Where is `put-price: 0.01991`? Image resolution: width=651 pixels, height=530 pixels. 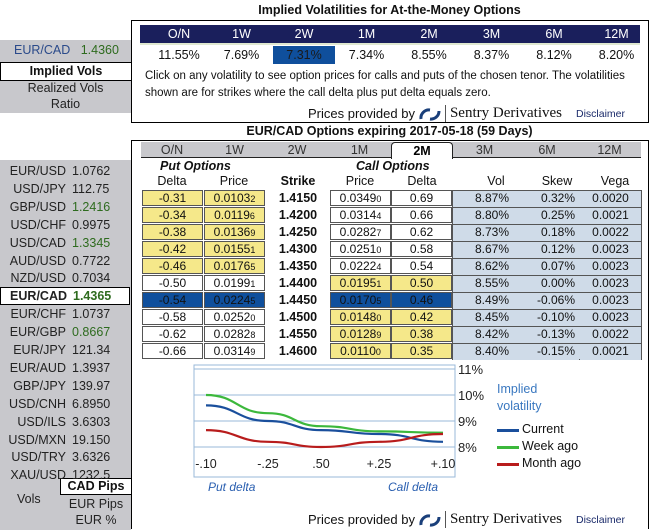 put-price: 0.01991 is located at coordinates (234, 283).